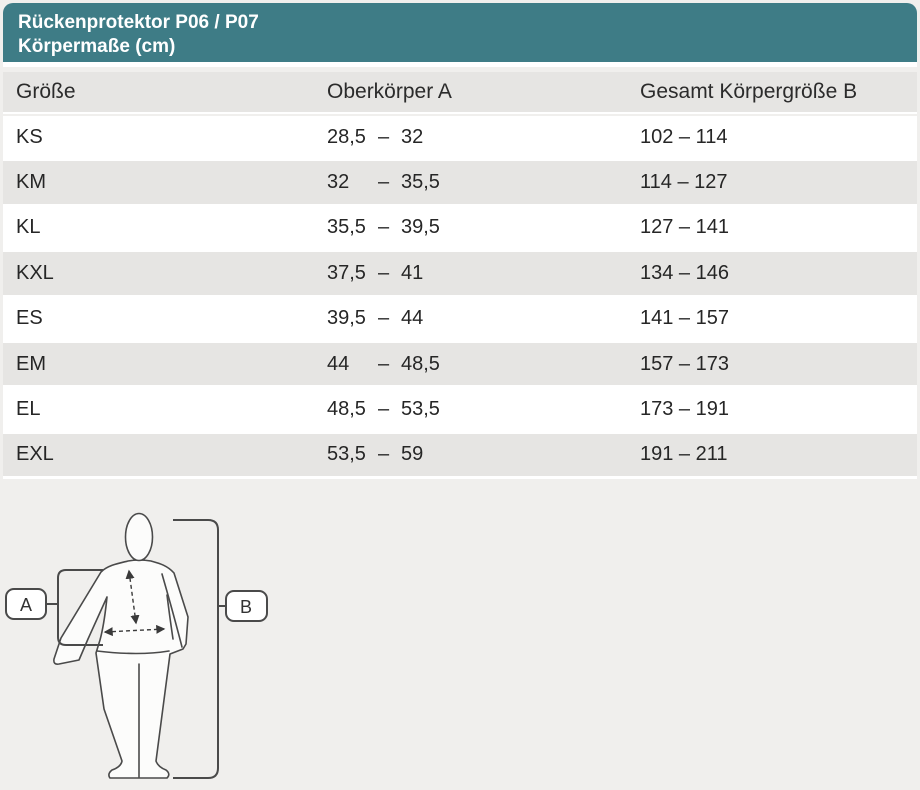 This screenshot has height=790, width=920. I want to click on table-row: KL 35,5–39,5 127 – 141, so click(460, 229).